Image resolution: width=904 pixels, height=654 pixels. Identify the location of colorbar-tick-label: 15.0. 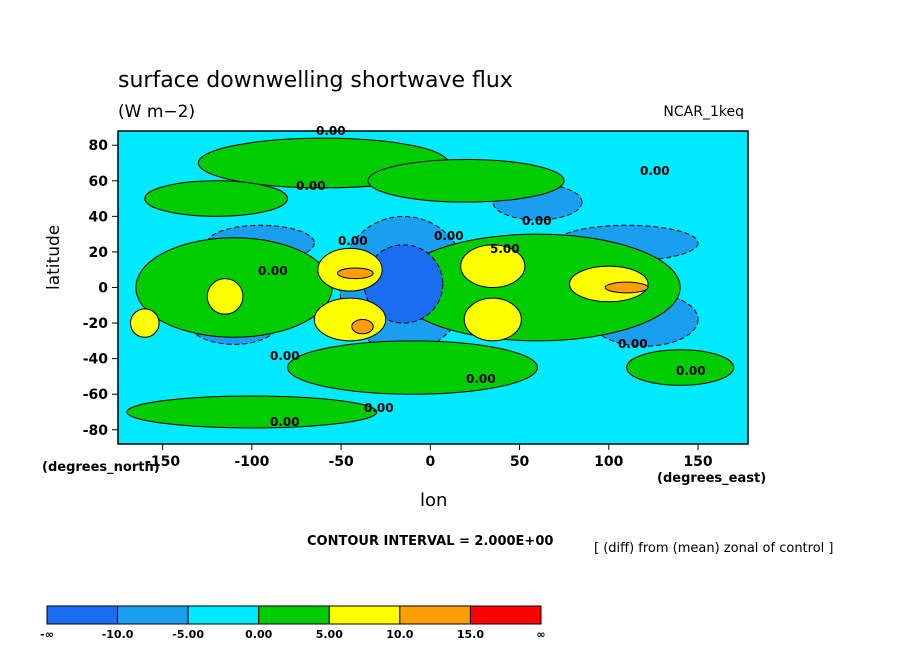
(470, 634).